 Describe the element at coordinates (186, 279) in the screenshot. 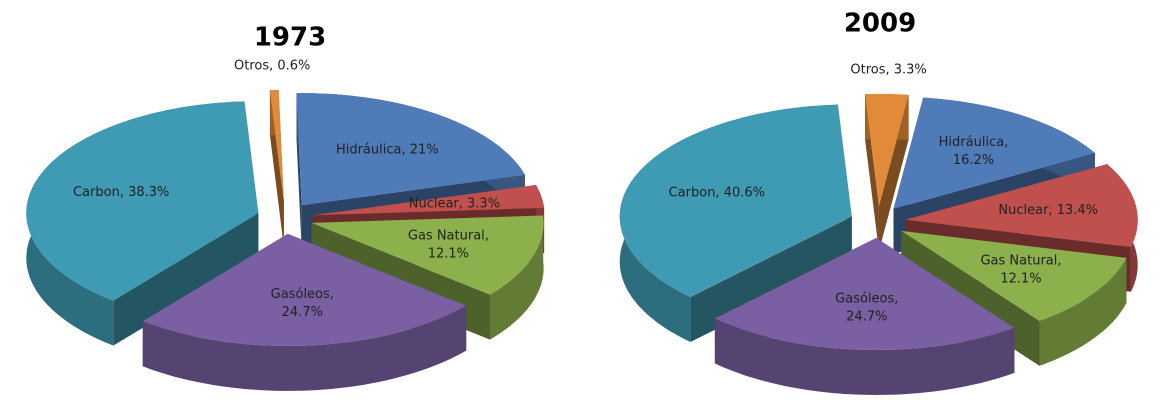

I see `slice-side` at that location.